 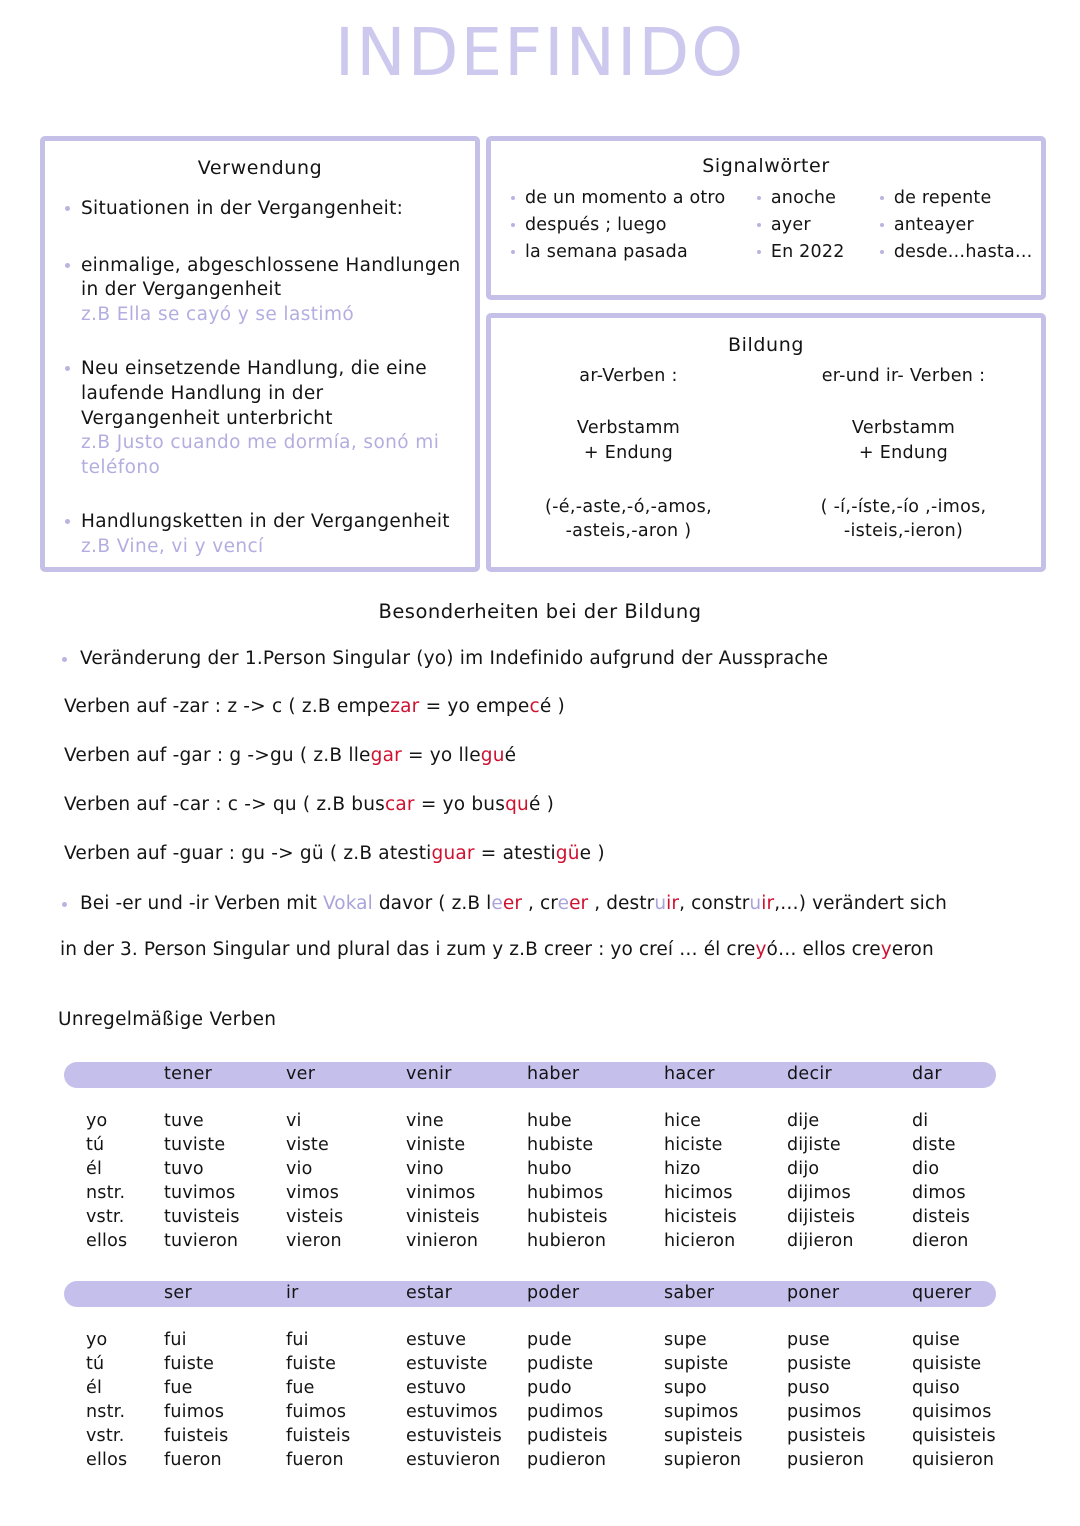 I want to click on verb-column-header: decir, so click(x=810, y=1074).